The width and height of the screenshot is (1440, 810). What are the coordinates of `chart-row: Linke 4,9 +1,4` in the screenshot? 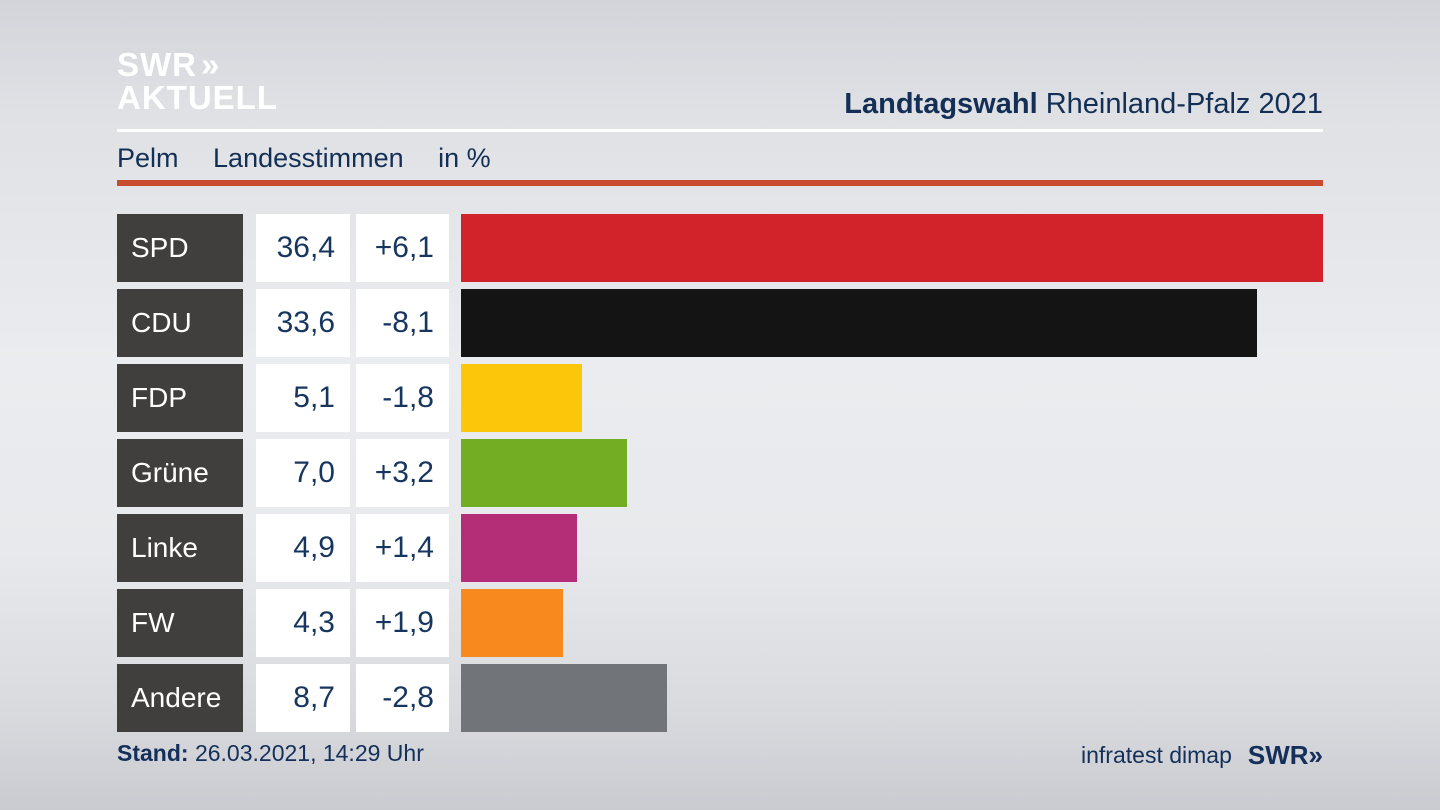 It's located at (720, 548).